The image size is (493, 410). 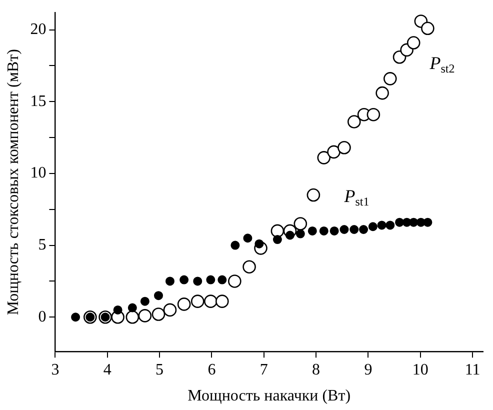 What do you see at coordinates (107, 369) in the screenshot?
I see `x-tick-label: 4` at bounding box center [107, 369].